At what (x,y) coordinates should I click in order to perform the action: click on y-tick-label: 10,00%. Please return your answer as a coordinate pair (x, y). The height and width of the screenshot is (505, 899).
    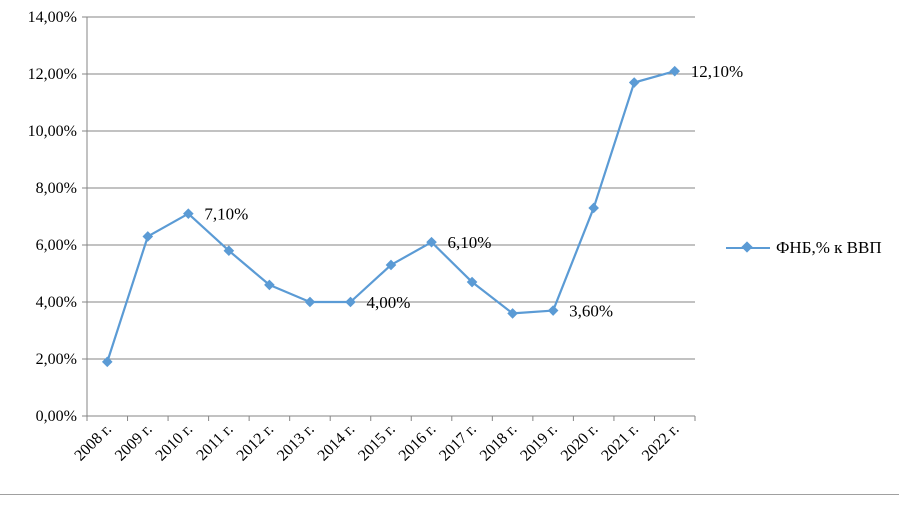
    Looking at the image, I should click on (52, 131).